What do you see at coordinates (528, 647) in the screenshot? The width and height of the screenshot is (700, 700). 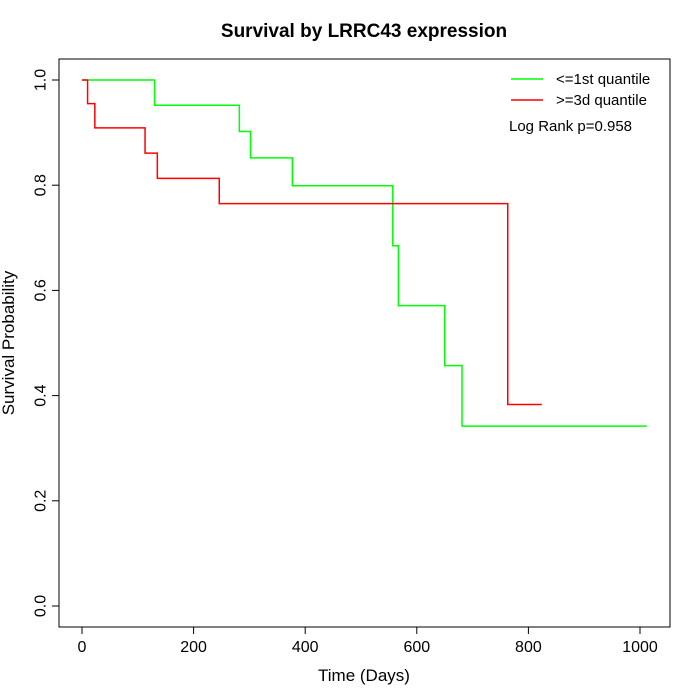 I see `x-tick-label: 800` at bounding box center [528, 647].